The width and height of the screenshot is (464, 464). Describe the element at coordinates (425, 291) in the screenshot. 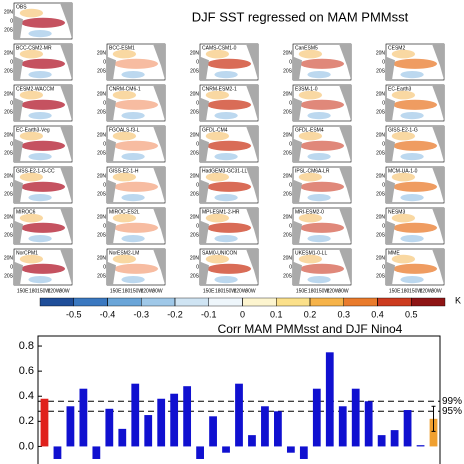

I see `lon-label: 120W` at that location.